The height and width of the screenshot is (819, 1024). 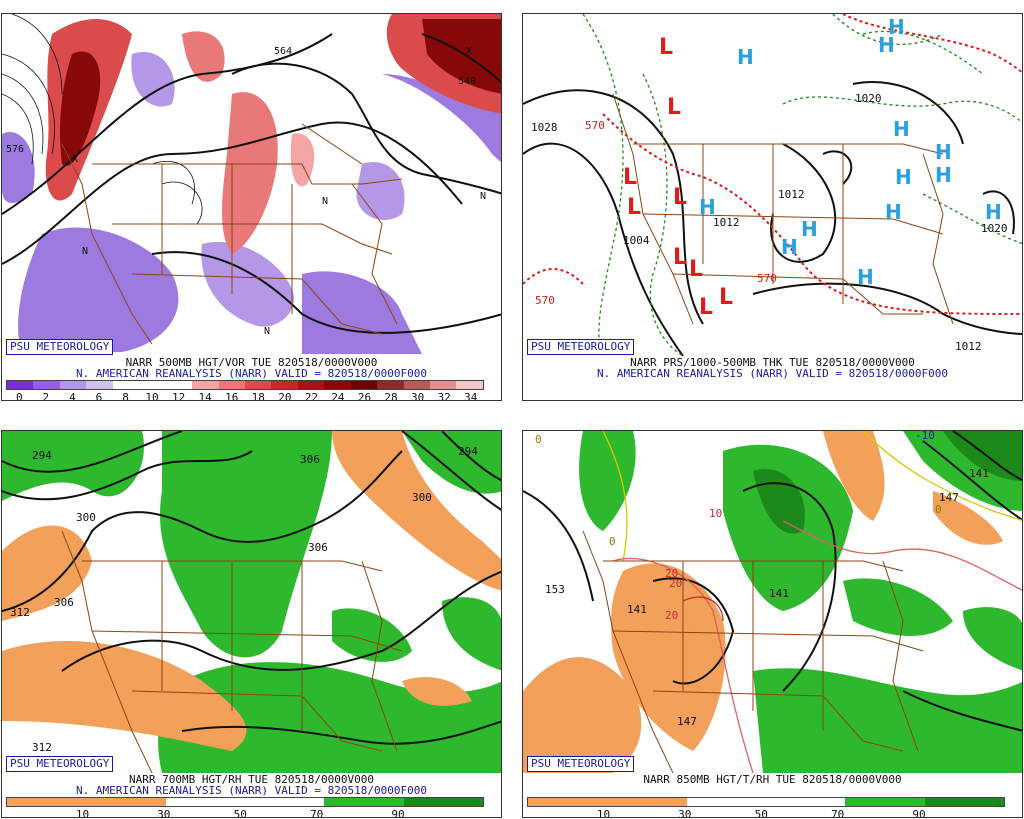 I want to click on colorbar-tick: 0, so click(x=19, y=396).